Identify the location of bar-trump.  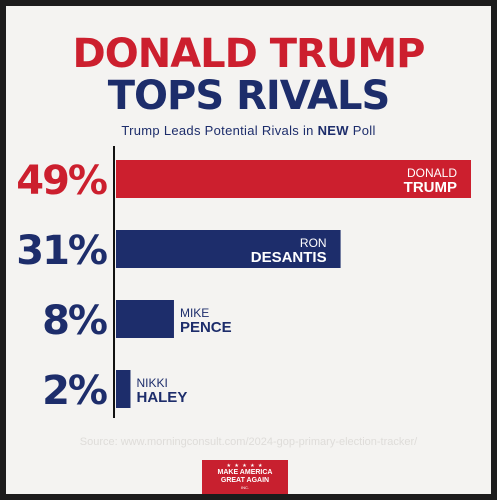
(293, 179).